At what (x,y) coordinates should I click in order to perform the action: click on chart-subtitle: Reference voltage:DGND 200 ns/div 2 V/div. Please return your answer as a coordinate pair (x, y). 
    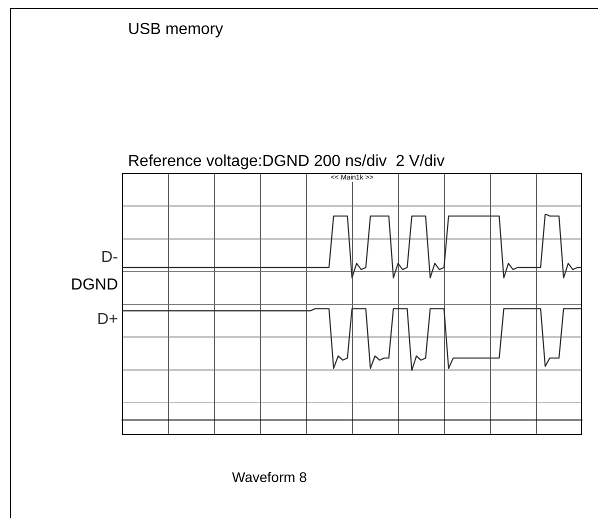
    Looking at the image, I should click on (286, 161).